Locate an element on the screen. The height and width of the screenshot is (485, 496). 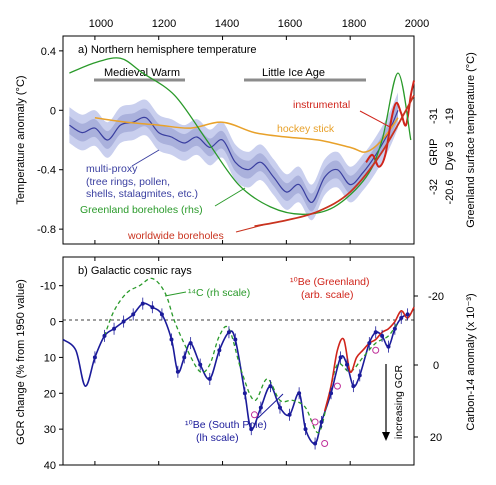
be-south-arrow is located at coordinates (270, 406).